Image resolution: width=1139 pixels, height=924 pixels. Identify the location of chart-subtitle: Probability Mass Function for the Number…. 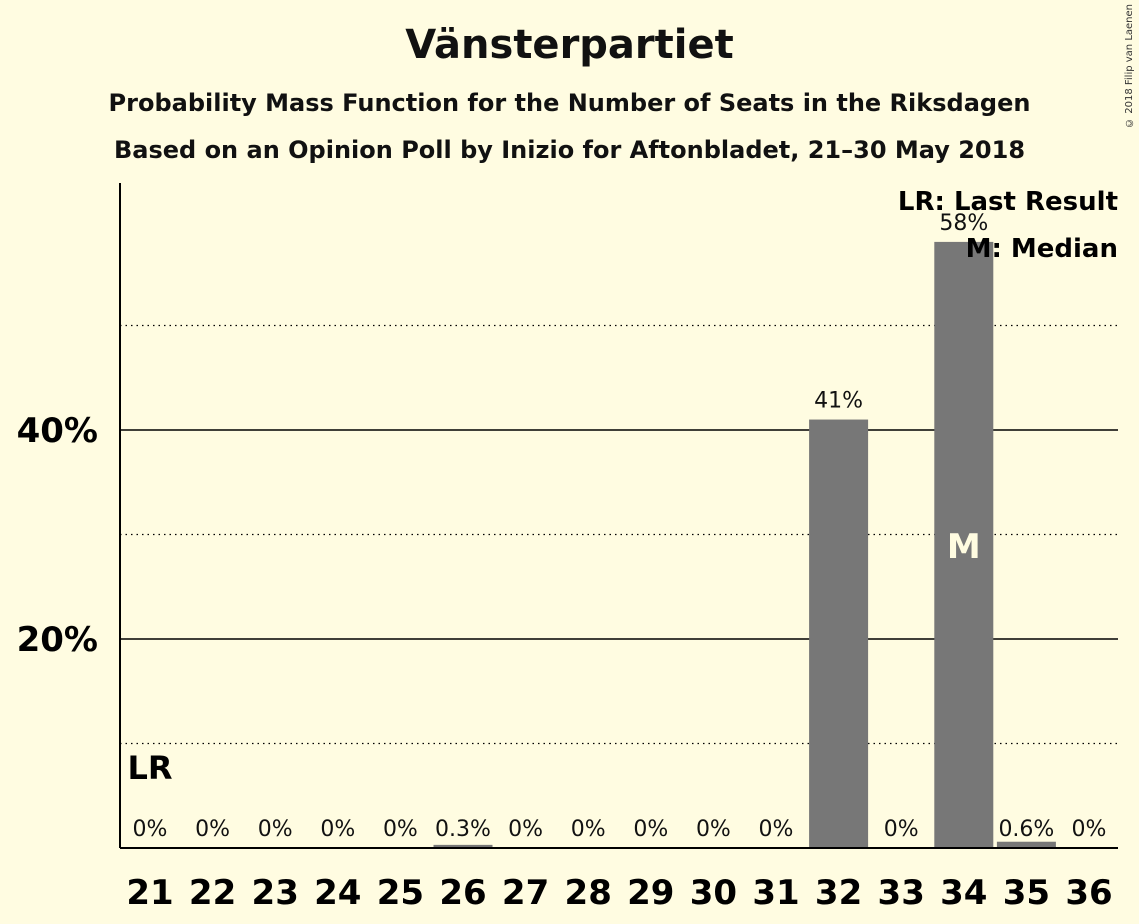
(569, 103).